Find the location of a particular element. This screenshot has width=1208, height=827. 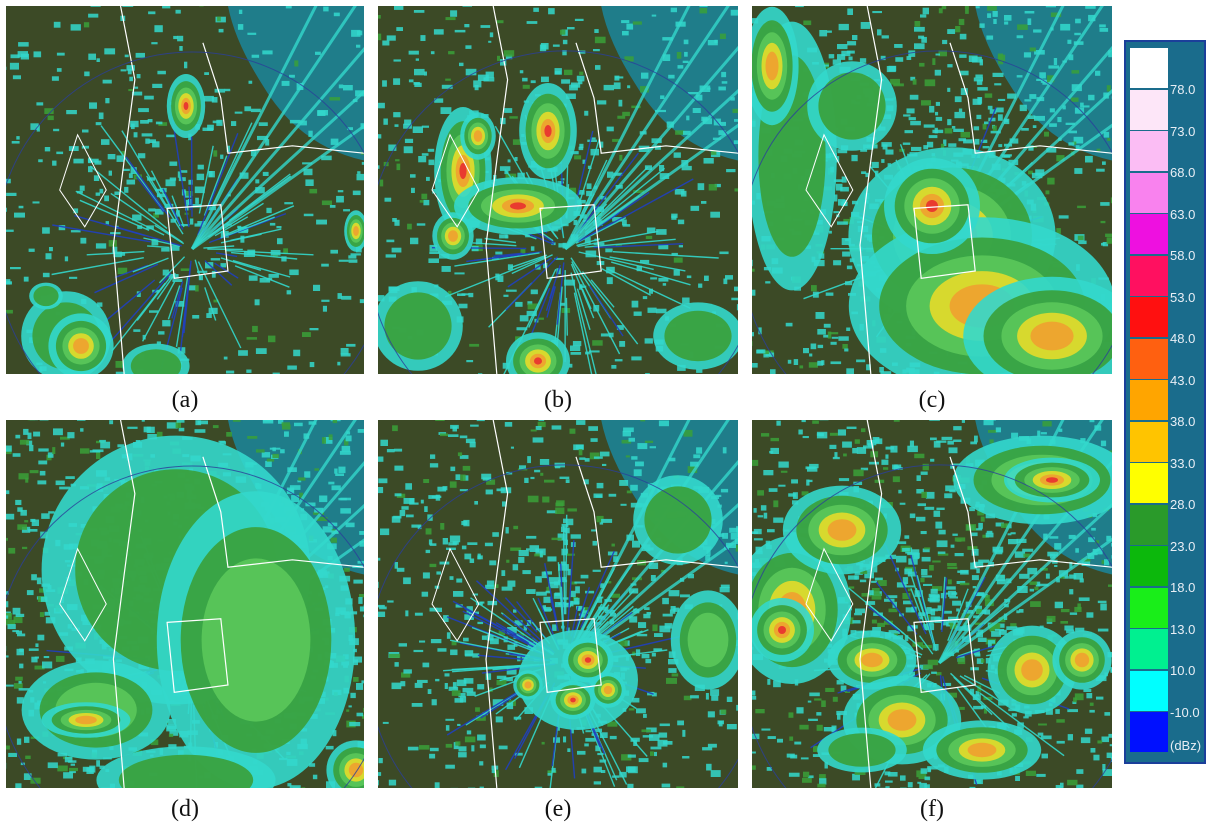

radar-panel-c is located at coordinates (932, 190).